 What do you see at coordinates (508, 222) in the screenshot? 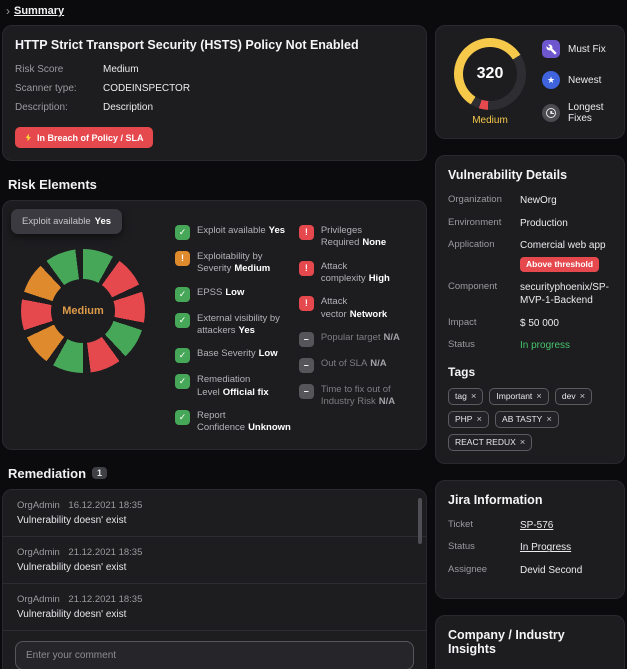
I see `environment-row: Environment Production` at bounding box center [508, 222].